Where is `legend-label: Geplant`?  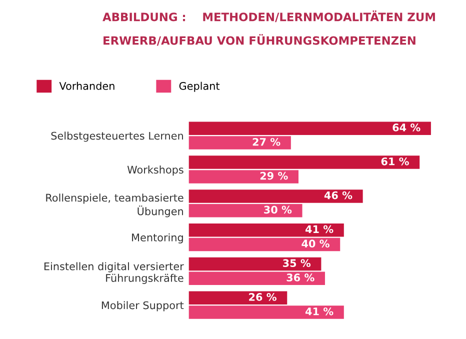
legend-label: Geplant is located at coordinates (199, 87).